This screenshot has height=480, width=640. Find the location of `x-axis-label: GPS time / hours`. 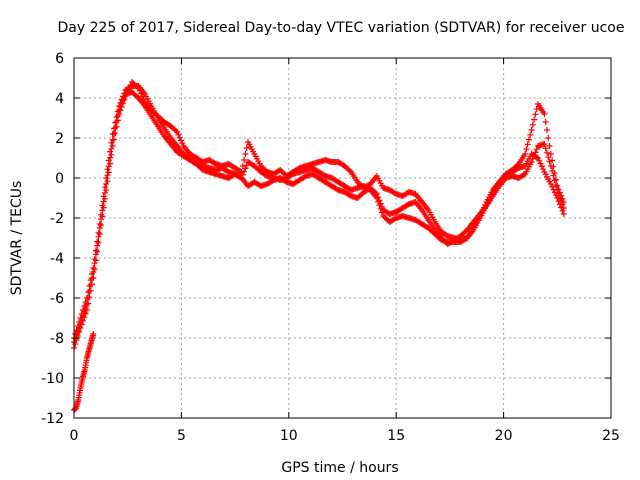

x-axis-label: GPS time / hours is located at coordinates (339, 468).